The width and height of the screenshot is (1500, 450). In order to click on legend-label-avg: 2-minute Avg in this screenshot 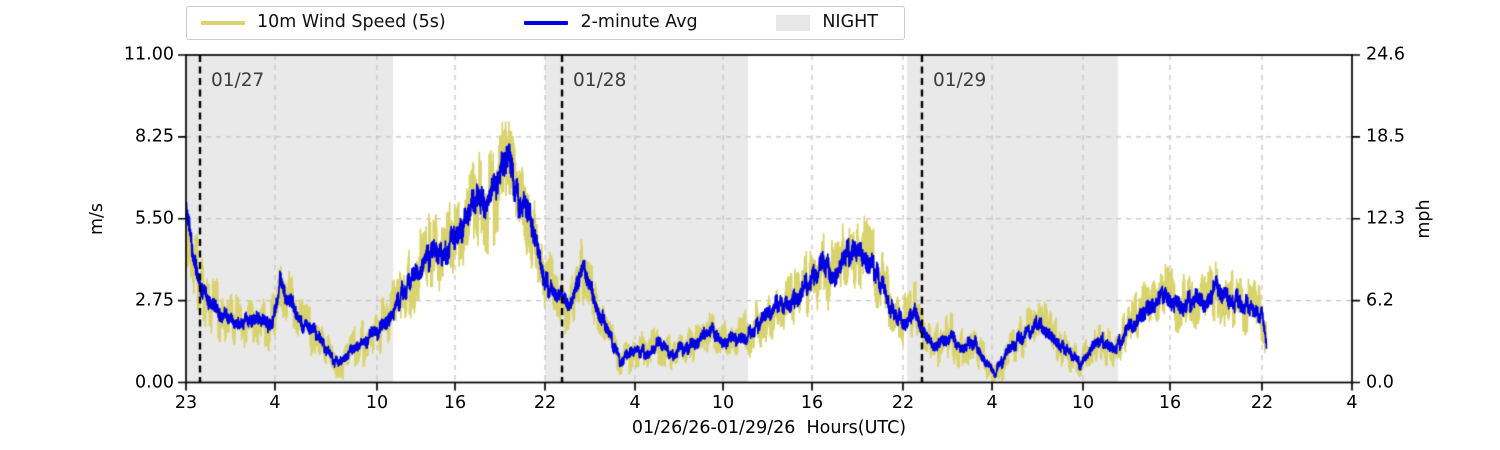, I will do `click(639, 22)`.